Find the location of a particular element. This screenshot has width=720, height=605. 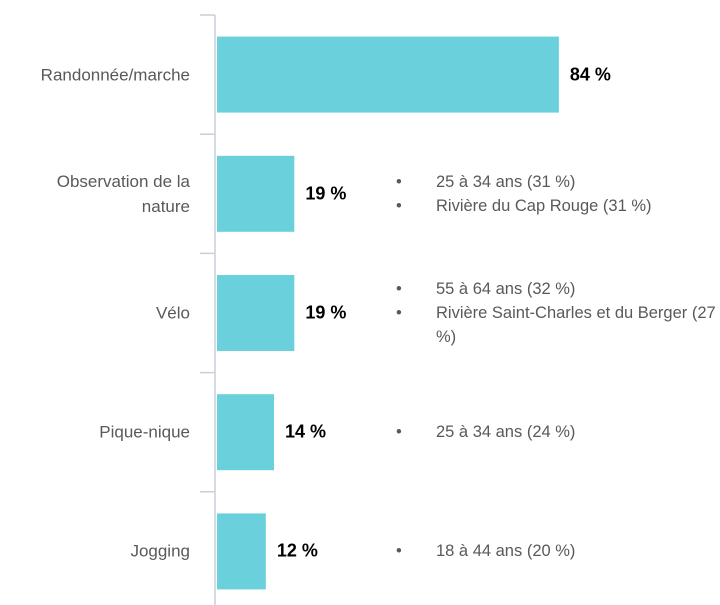

annotation-item: 55 à 64 ans (32 %) is located at coordinates (557, 289).